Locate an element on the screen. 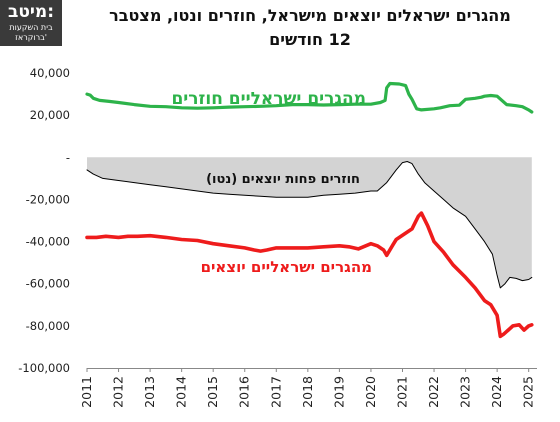  y-tick-label: 40,000 is located at coordinates (50, 73).